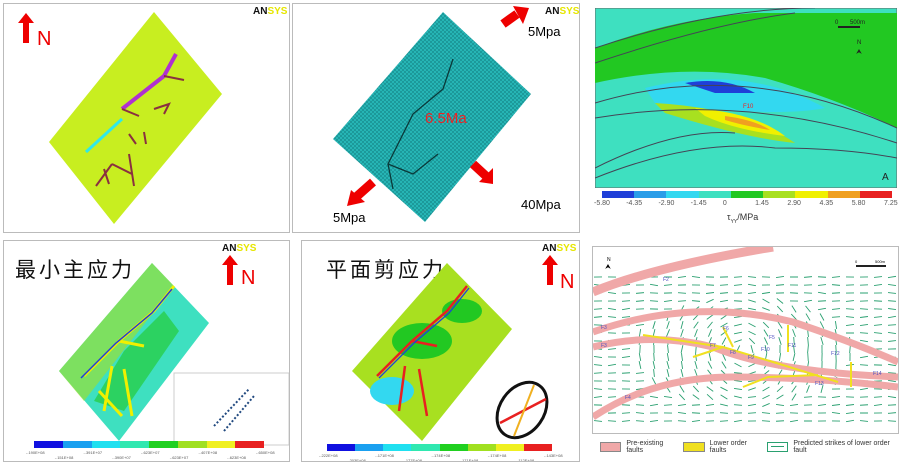 This screenshot has height=462, width=900. Describe the element at coordinates (637, 447) in the screenshot. I see `legend-item-preexisting: Pre-existing faults` at that location.